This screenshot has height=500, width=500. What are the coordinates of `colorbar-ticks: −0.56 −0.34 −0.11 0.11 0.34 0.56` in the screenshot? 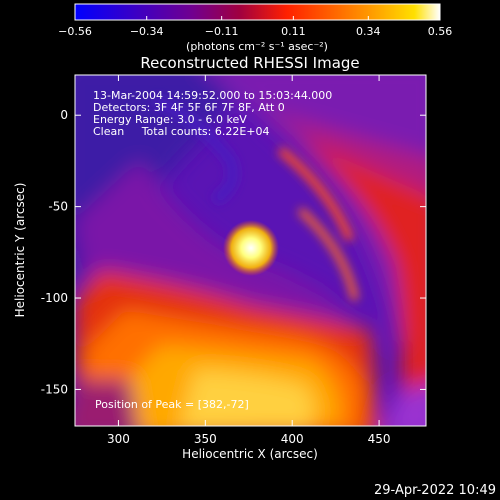 It's located at (255, 27).